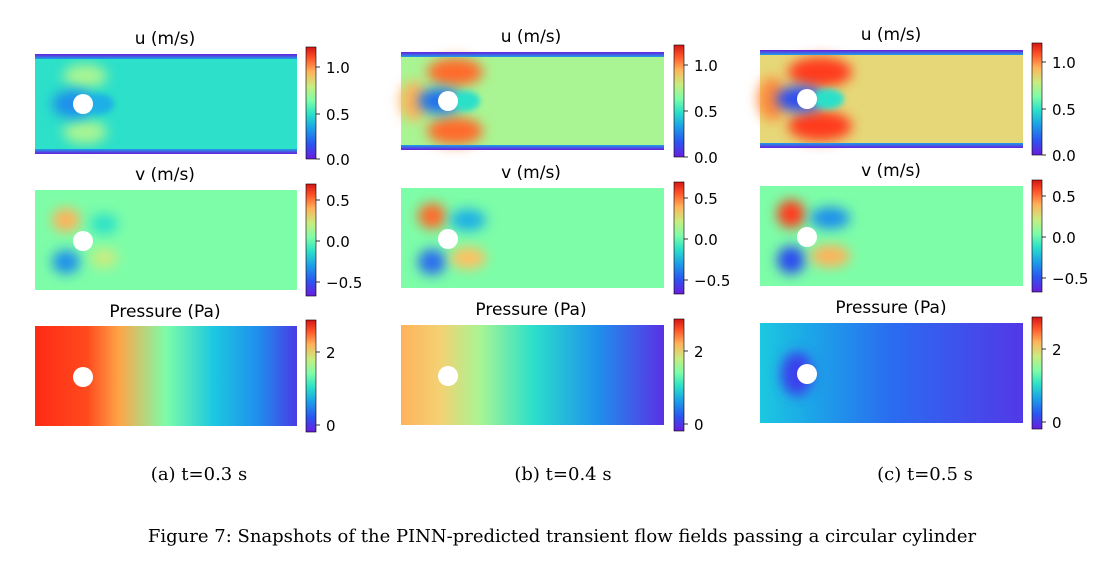 The width and height of the screenshot is (1110, 565). Describe the element at coordinates (925, 474) in the screenshot. I see `subfigure-caption: (c) t=0.5 s` at that location.